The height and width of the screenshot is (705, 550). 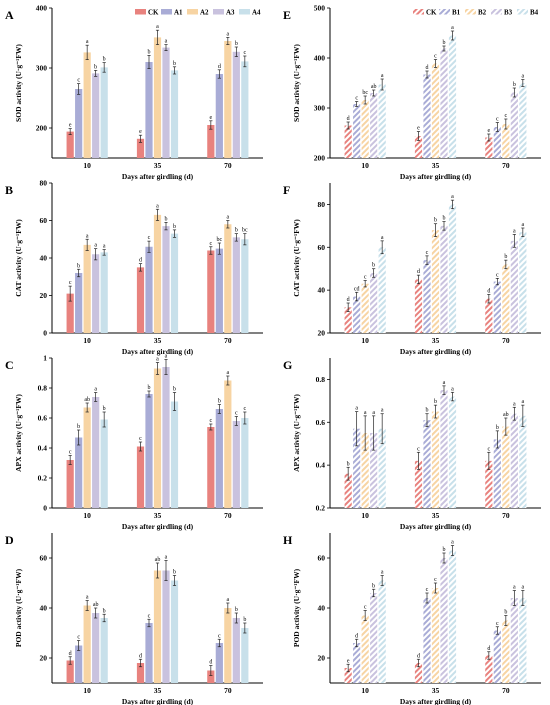 What do you see at coordinates (43, 448) in the screenshot?
I see `y-tick-label: 0.4` at bounding box center [43, 448].